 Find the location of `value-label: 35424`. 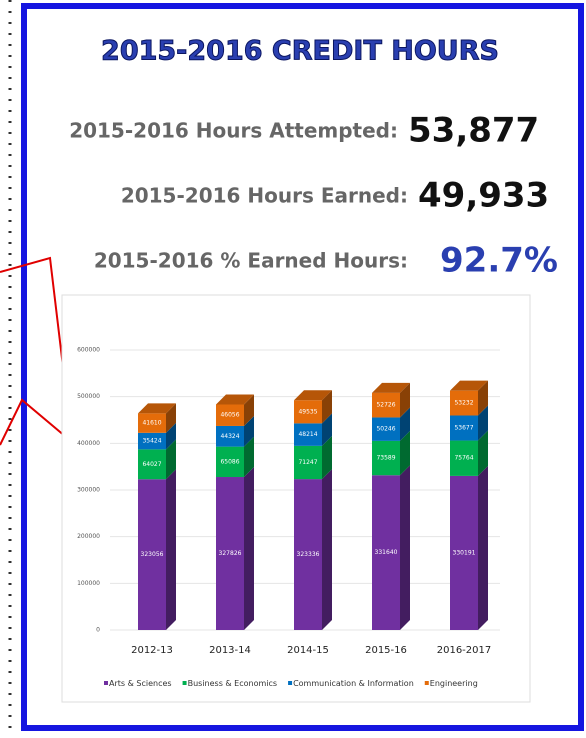

value-label: 35424 is located at coordinates (151, 441).